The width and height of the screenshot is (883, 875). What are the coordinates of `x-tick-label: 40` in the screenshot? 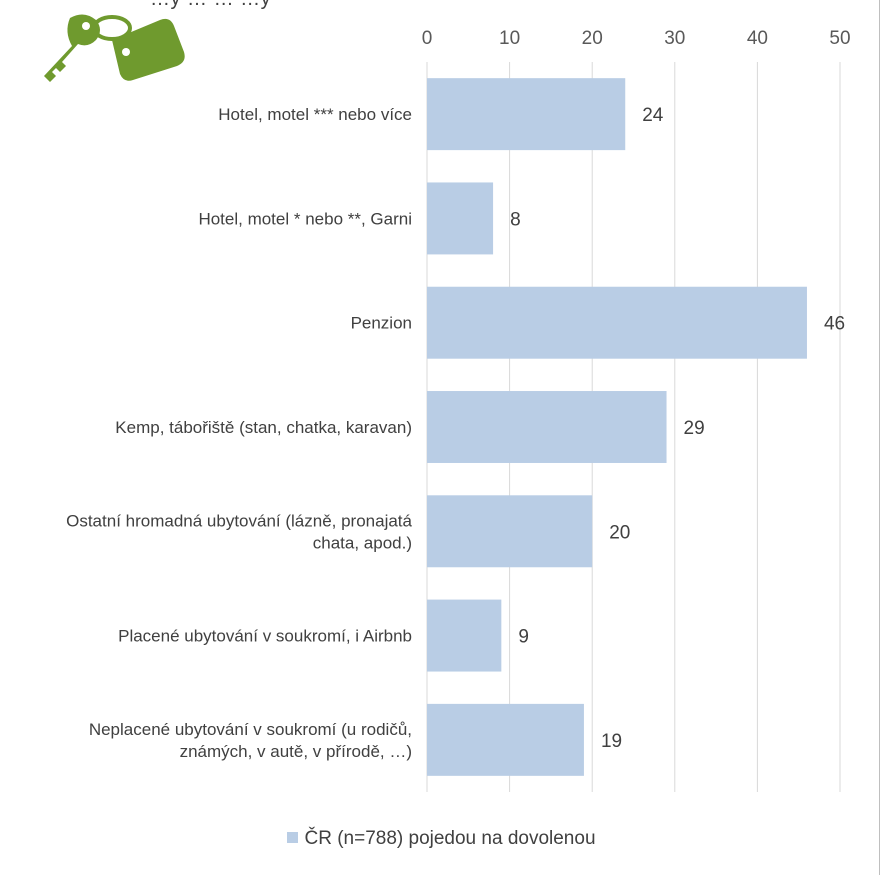 It's located at (757, 38).